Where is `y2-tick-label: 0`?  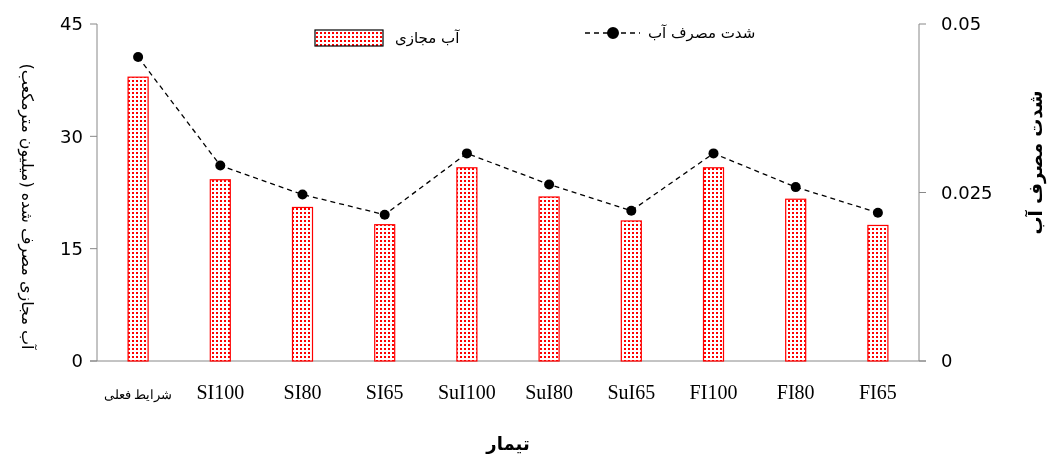
y2-tick-label: 0 is located at coordinates (947, 361).